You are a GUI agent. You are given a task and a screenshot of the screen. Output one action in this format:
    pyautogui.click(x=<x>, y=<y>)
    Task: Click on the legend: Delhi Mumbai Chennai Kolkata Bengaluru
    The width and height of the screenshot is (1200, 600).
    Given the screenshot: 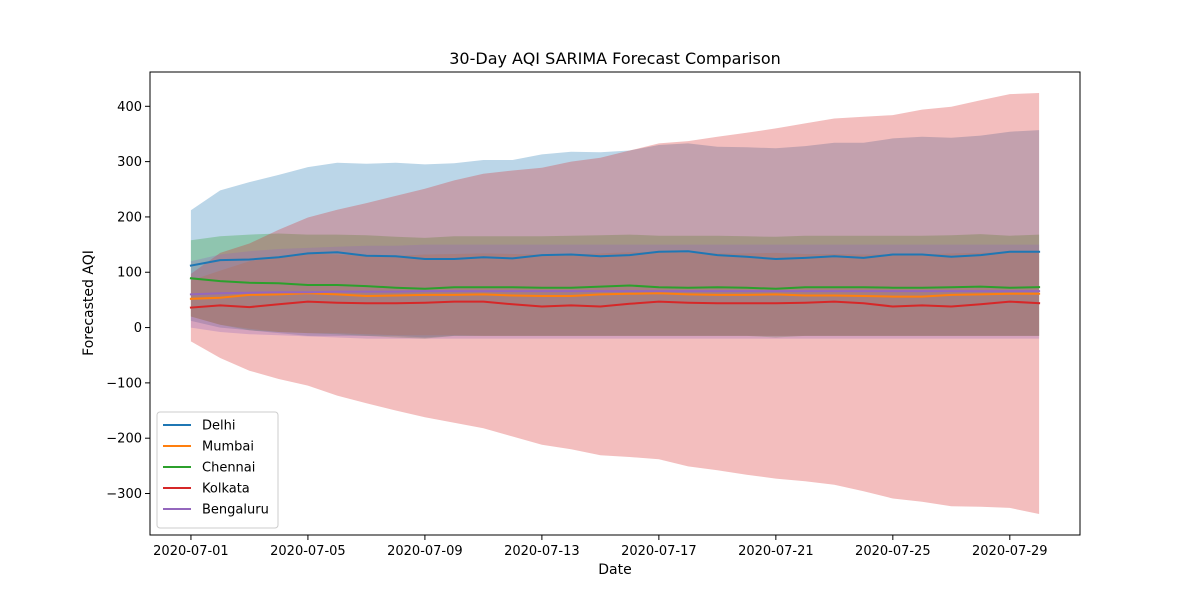 What is the action you would take?
    pyautogui.click(x=217, y=470)
    